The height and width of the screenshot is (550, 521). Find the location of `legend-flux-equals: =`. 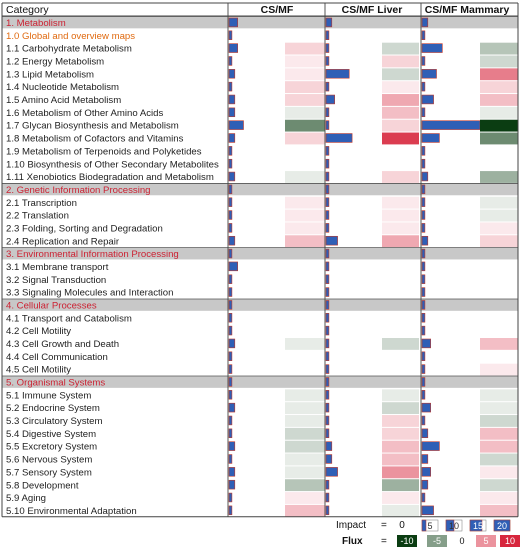

legend-flux-equals: = is located at coordinates (384, 541).